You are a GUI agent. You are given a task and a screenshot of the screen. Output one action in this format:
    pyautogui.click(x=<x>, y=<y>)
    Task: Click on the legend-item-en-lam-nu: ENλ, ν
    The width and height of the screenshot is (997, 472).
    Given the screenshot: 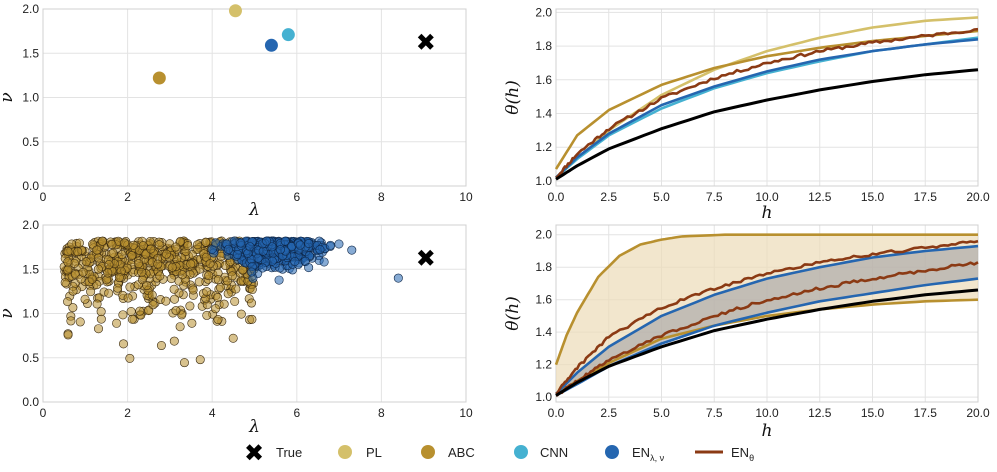 What is the action you would take?
    pyautogui.click(x=635, y=454)
    